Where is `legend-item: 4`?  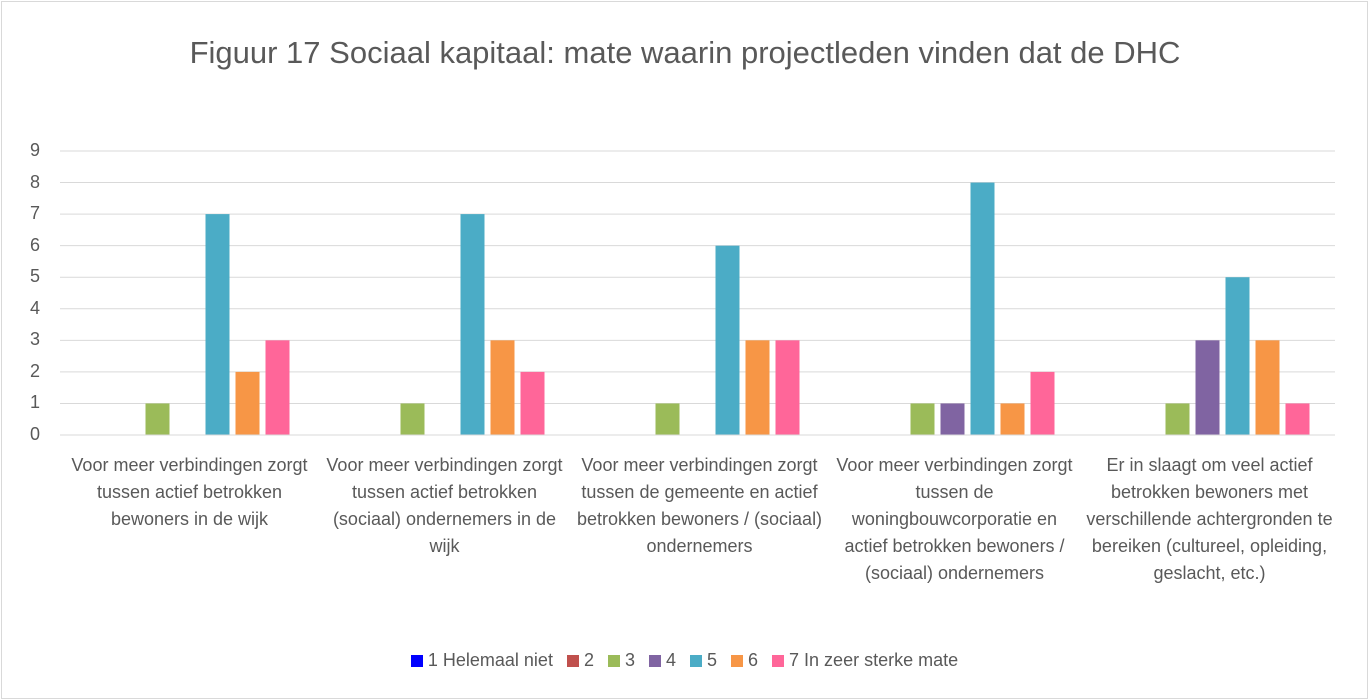
legend-item: 4 is located at coordinates (662, 660).